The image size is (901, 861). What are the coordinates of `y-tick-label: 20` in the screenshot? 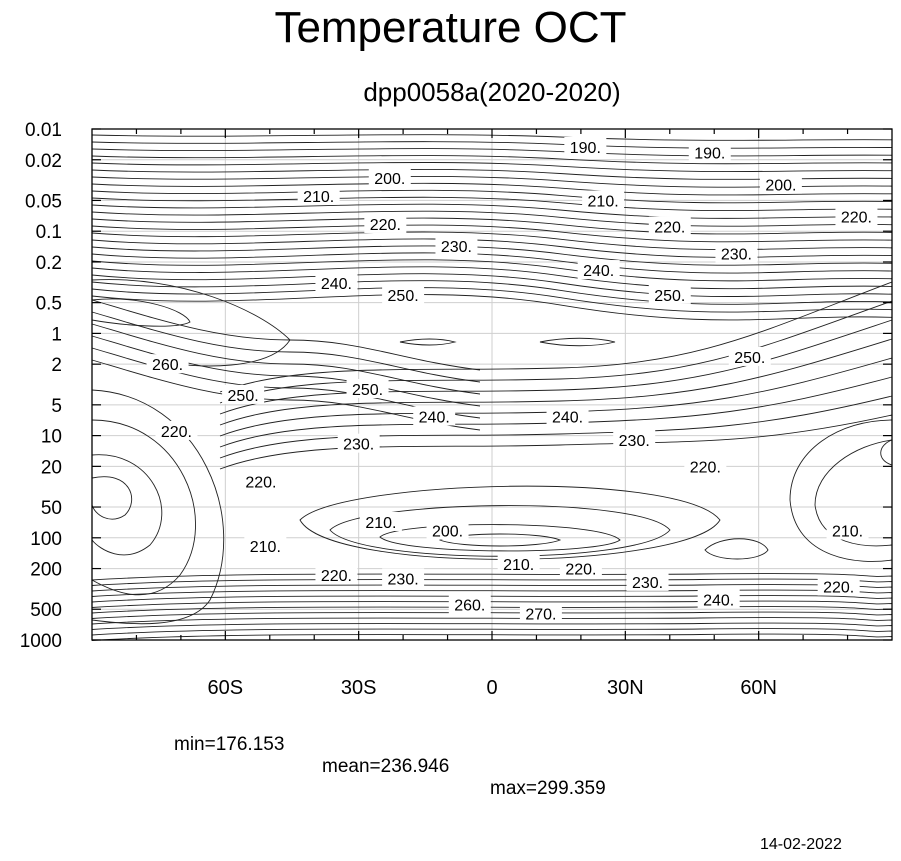 It's located at (51, 467).